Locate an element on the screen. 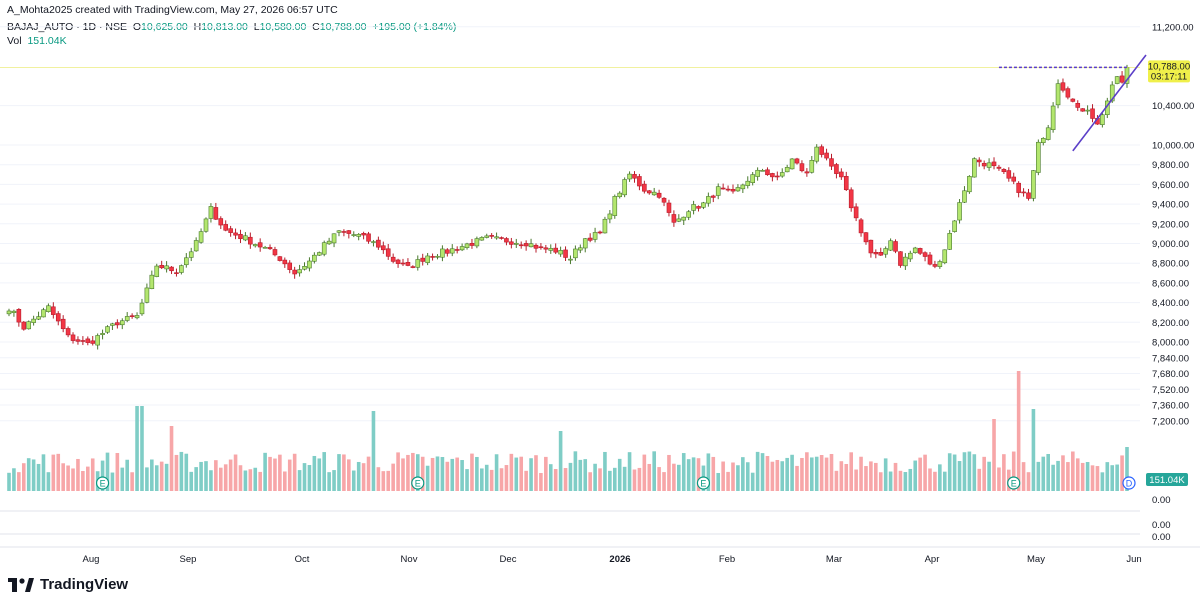 This screenshot has height=605, width=1200. dividend-marker-circle is located at coordinates (1129, 483).